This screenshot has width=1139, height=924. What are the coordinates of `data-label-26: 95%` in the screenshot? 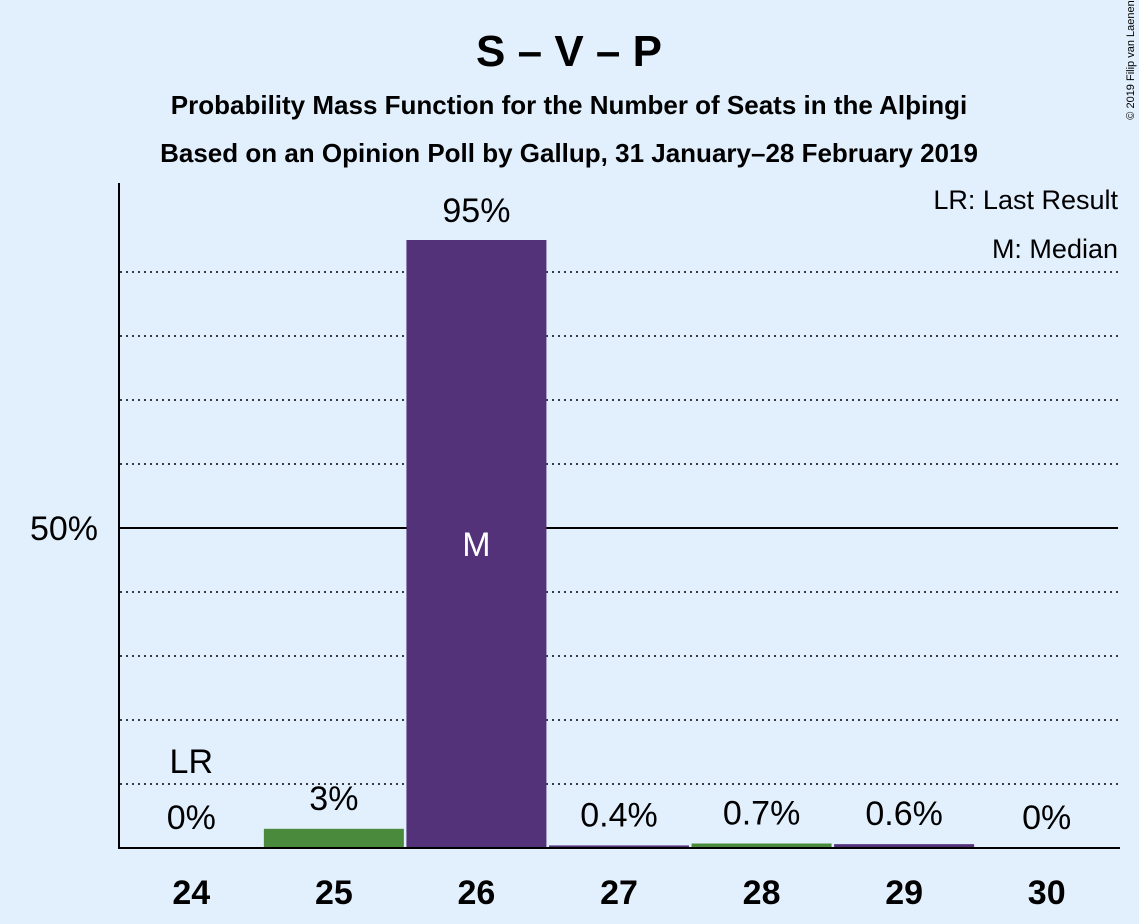 It's located at (476, 211).